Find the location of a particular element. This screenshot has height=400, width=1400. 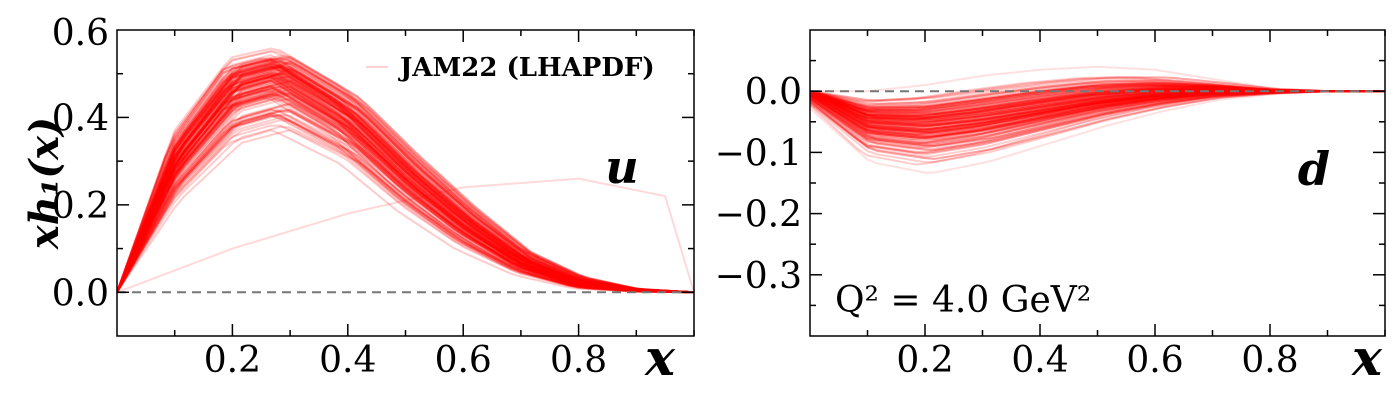

x-tick-label: 0.2 is located at coordinates (232, 360).